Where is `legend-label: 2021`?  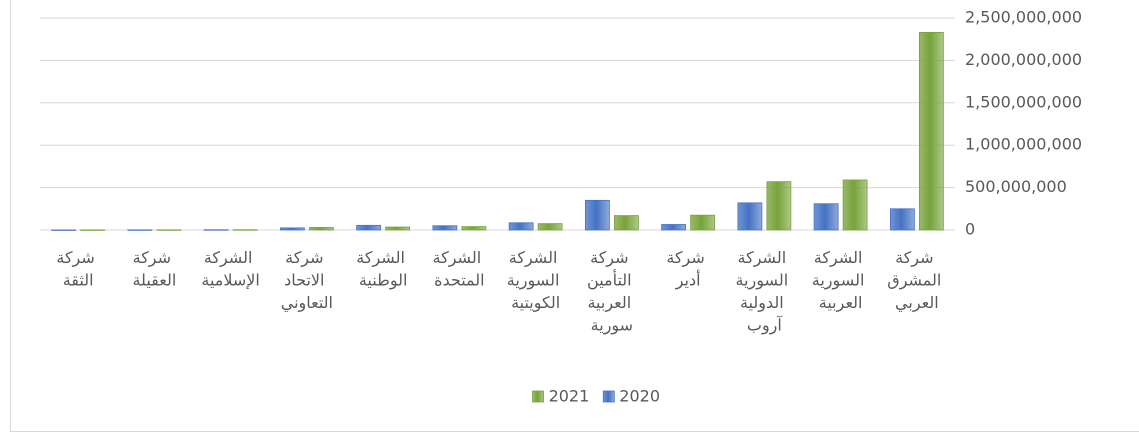 legend-label: 2021 is located at coordinates (569, 396).